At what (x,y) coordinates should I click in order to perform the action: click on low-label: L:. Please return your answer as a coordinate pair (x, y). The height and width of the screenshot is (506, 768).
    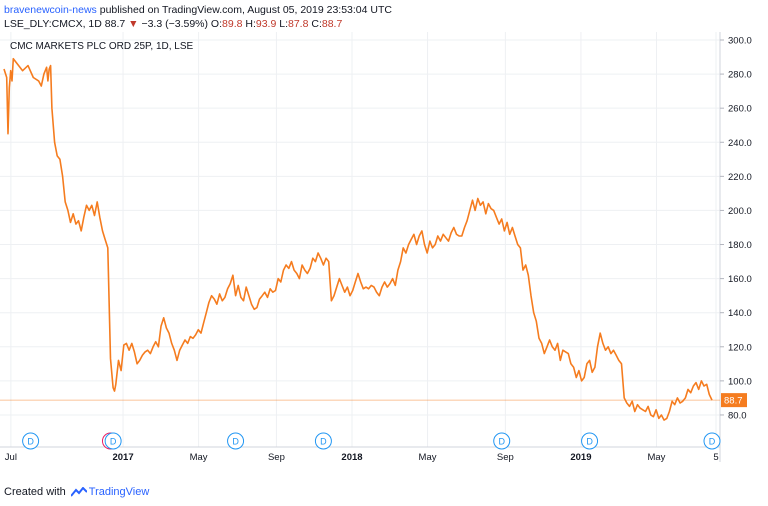
    Looking at the image, I should click on (283, 24).